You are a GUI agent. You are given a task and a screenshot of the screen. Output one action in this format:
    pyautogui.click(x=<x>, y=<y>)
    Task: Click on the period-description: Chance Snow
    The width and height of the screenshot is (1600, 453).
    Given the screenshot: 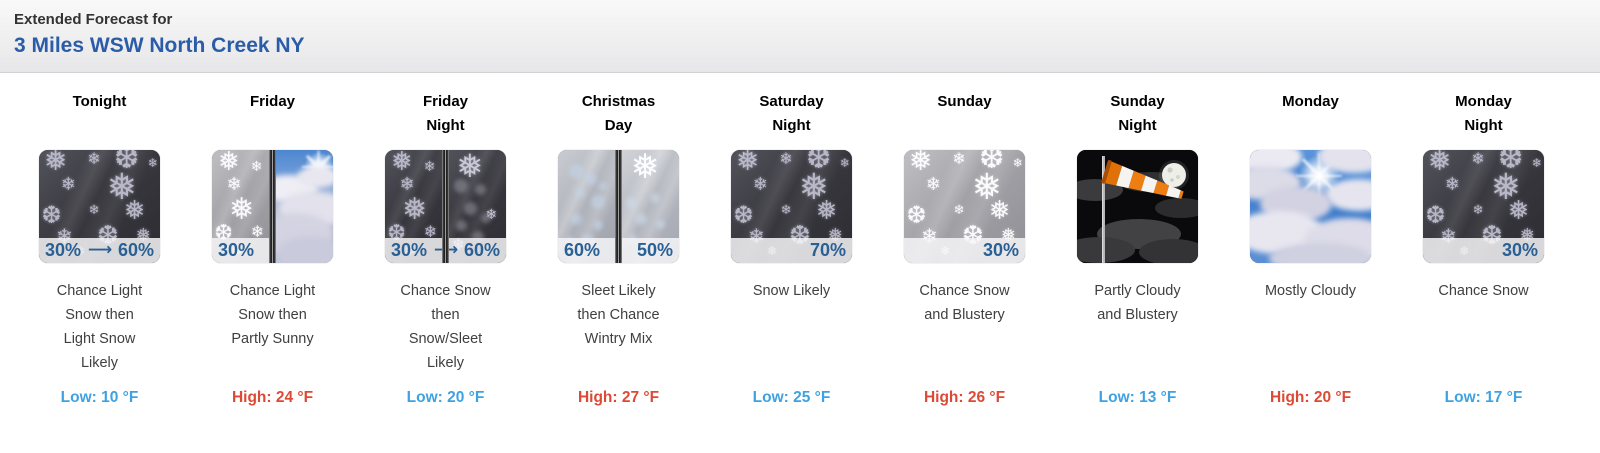 What is the action you would take?
    pyautogui.click(x=1483, y=291)
    